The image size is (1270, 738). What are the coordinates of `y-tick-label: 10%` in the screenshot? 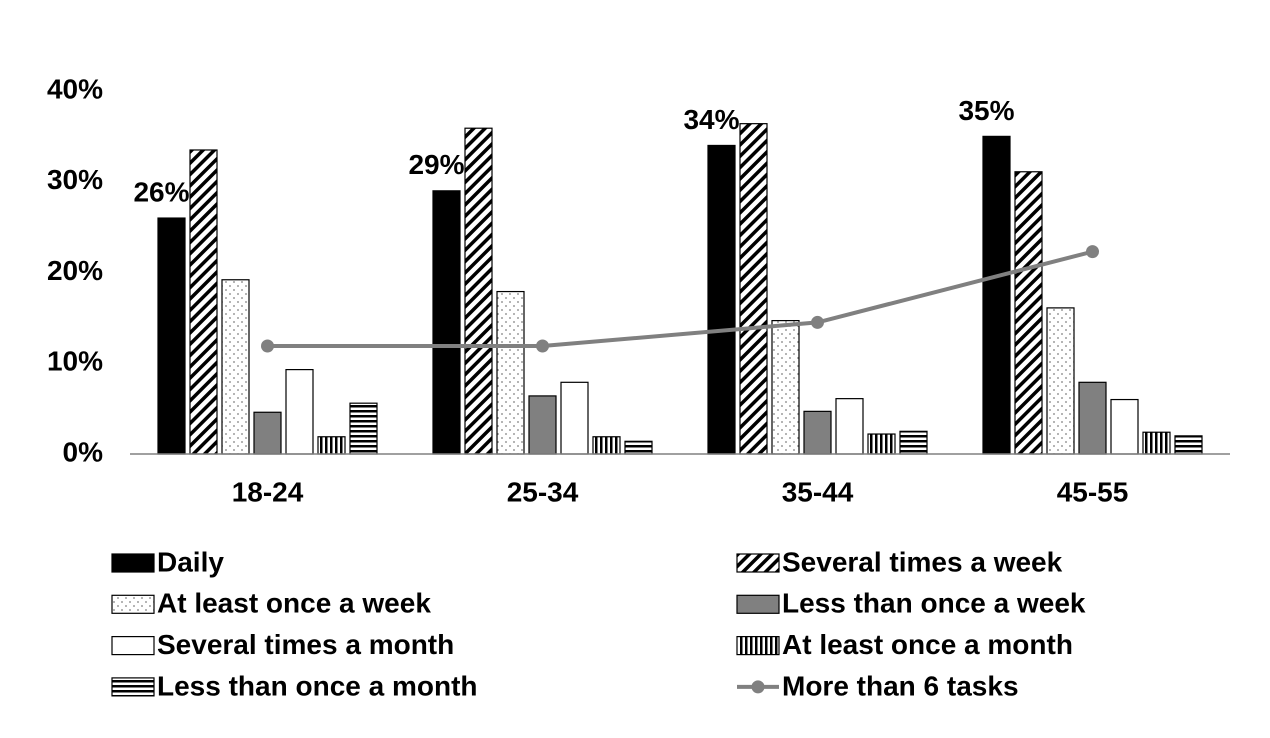 It's located at (75, 361).